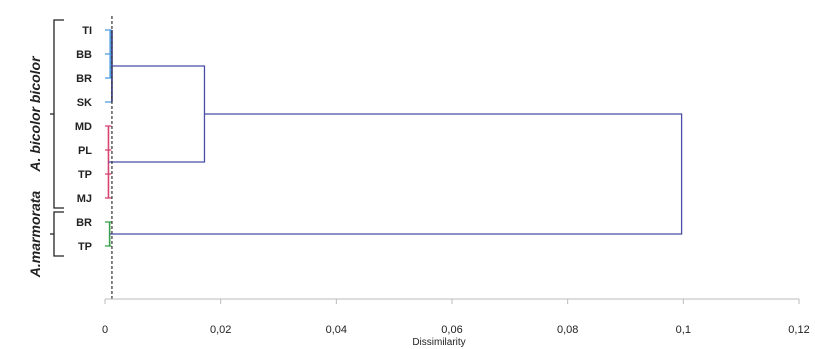 This screenshot has width=815, height=349. What do you see at coordinates (83, 139) in the screenshot?
I see `leaf-labels: TI BB BR SK MD PL TP MJ BR TP` at bounding box center [83, 139].